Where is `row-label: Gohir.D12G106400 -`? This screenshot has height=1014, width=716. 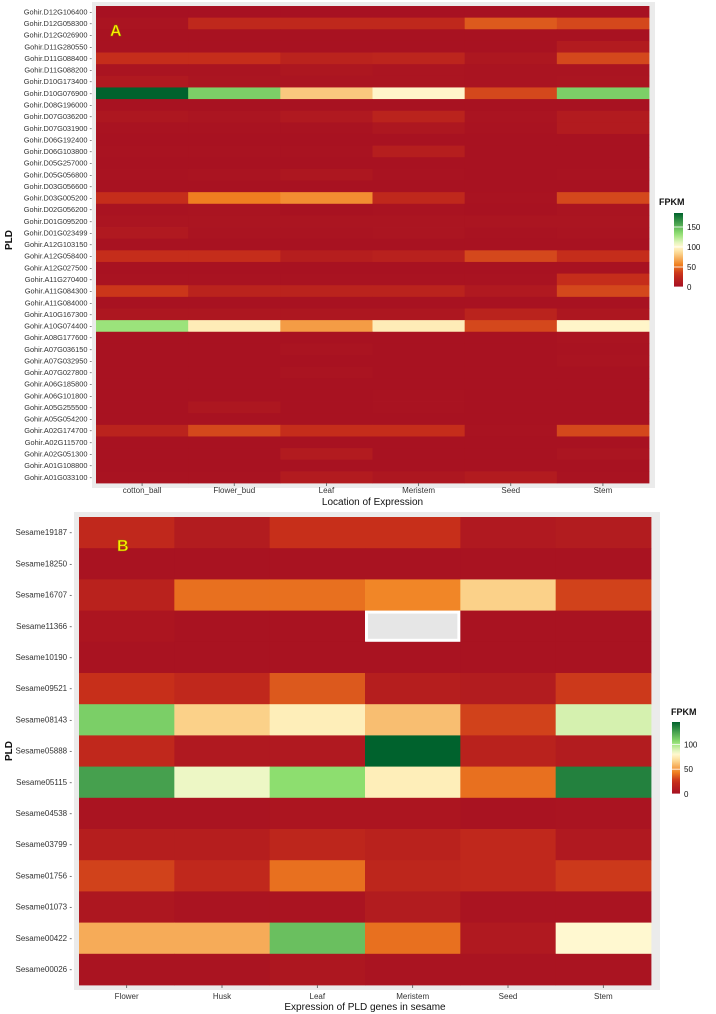 row-label: Gohir.D12G106400 - is located at coordinates (58, 11).